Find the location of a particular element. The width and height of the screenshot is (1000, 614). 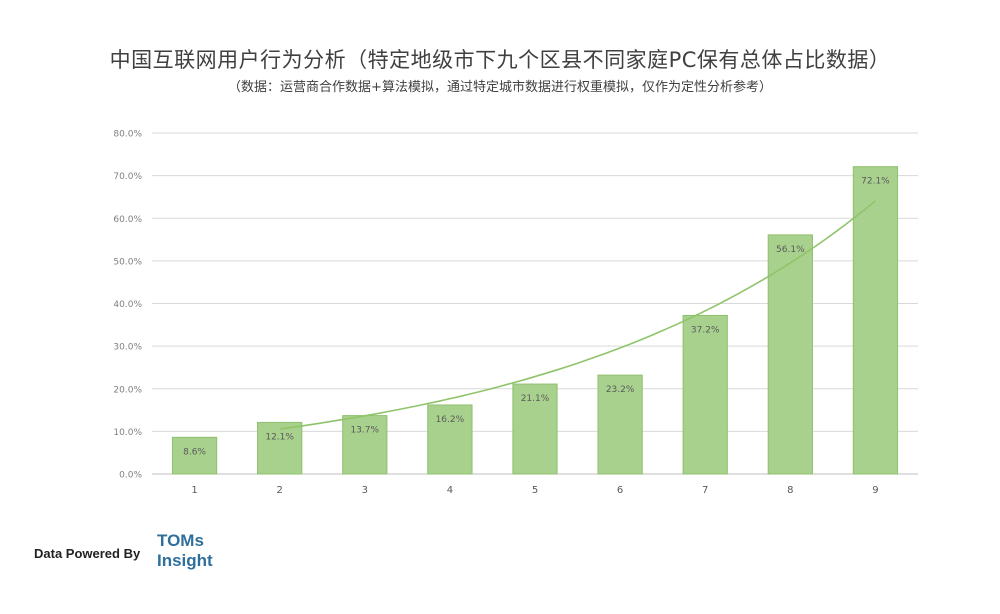

y-tick-label: 80.0% is located at coordinates (127, 135).